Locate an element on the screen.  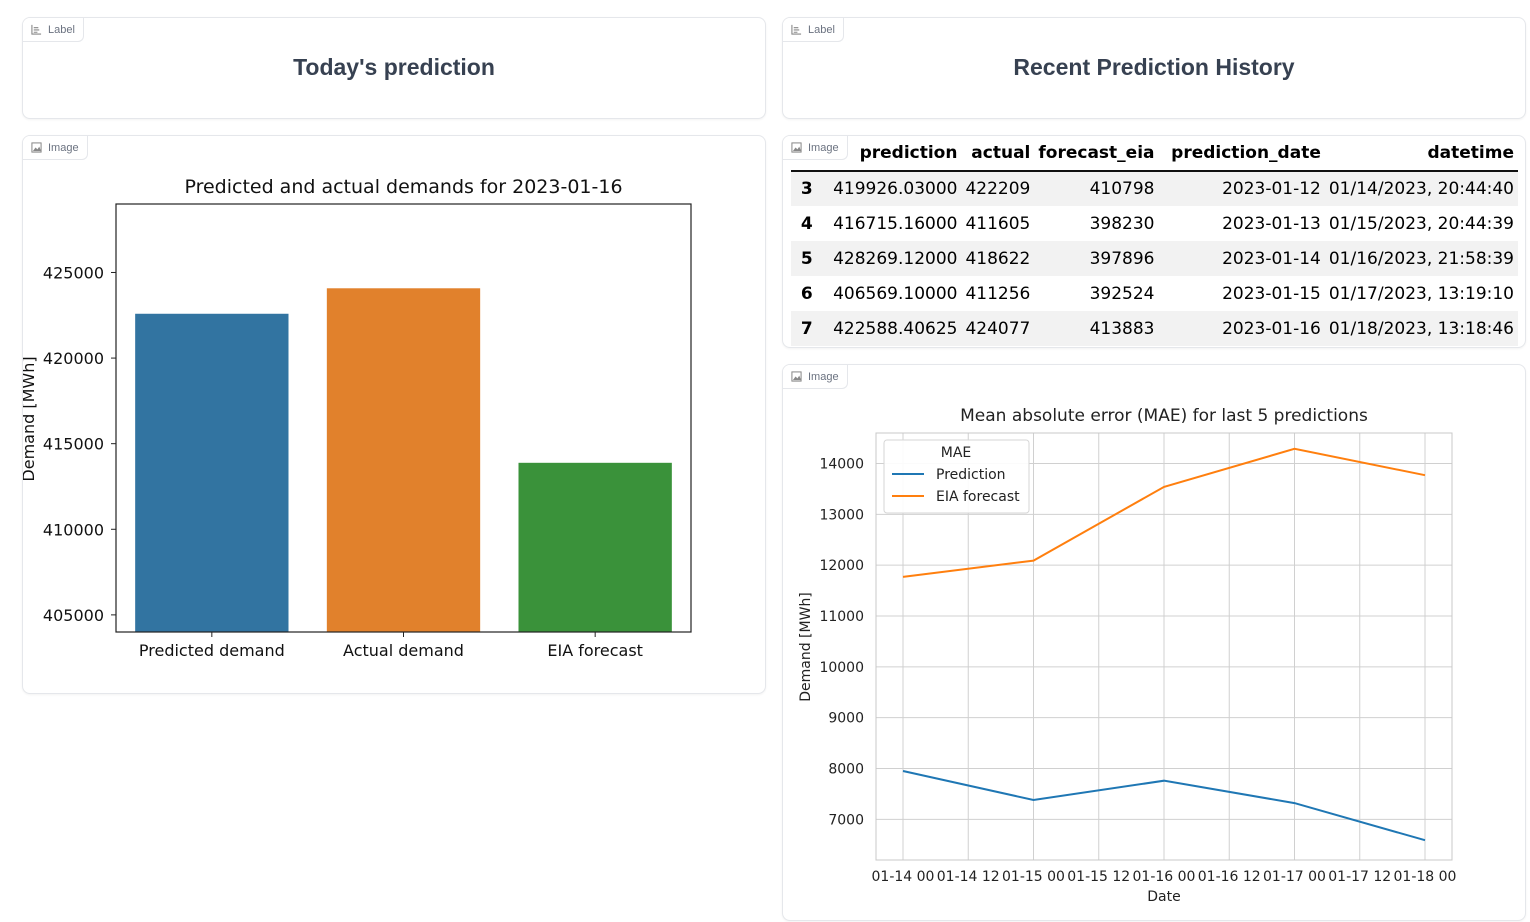
today-prediction-title: Today's prediction is located at coordinates (394, 67).